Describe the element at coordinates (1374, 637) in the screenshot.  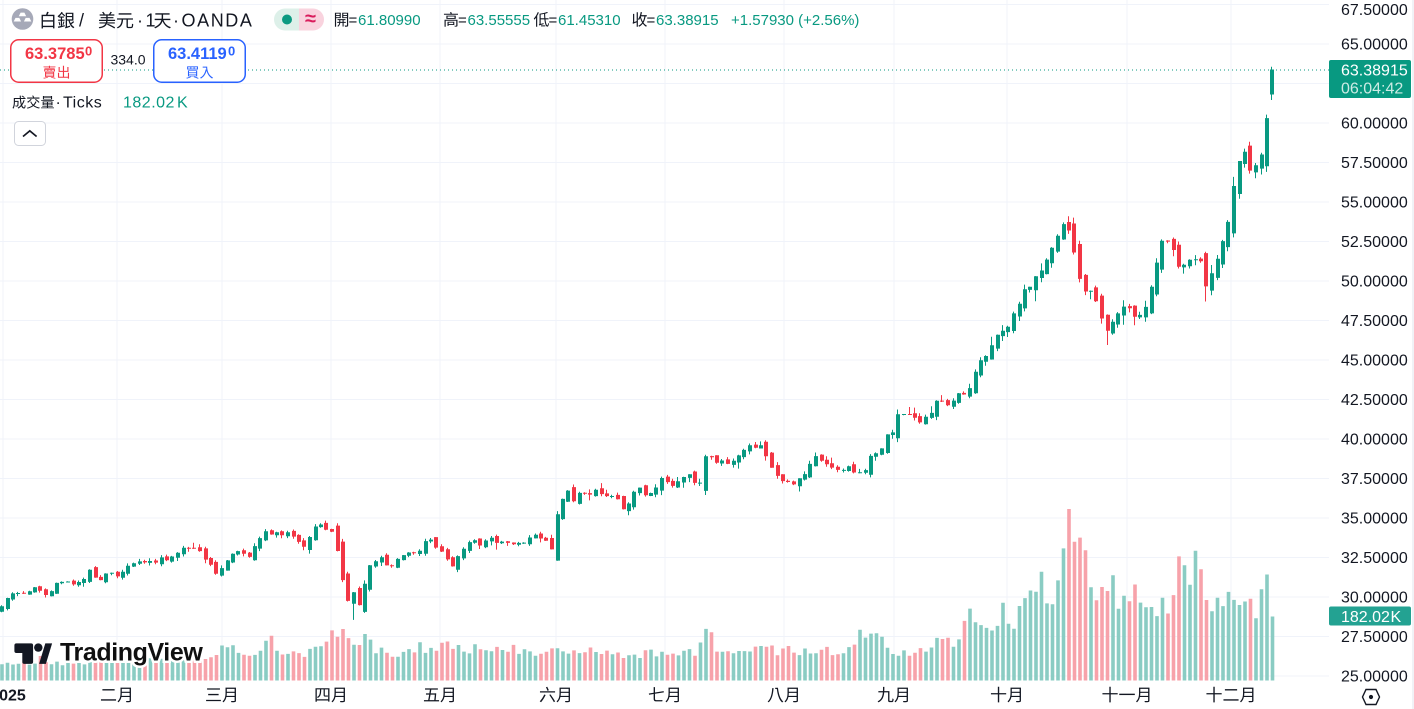
I see `svg-text: 27.50000` at that location.